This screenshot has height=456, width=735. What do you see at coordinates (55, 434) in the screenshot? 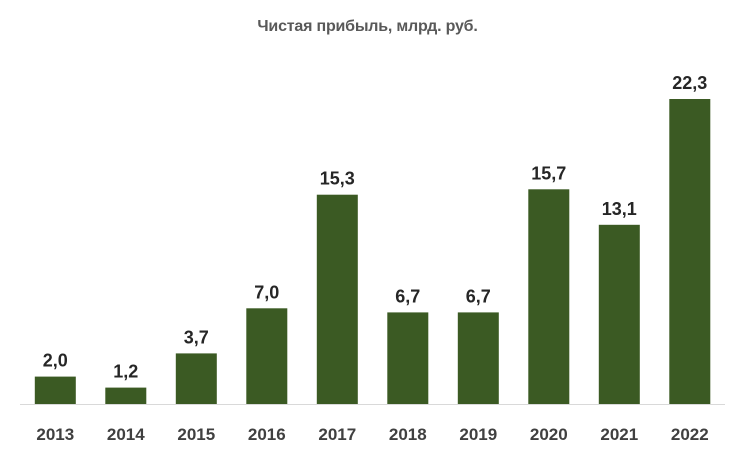
I see `x-tick-label-2013: 2013` at bounding box center [55, 434].